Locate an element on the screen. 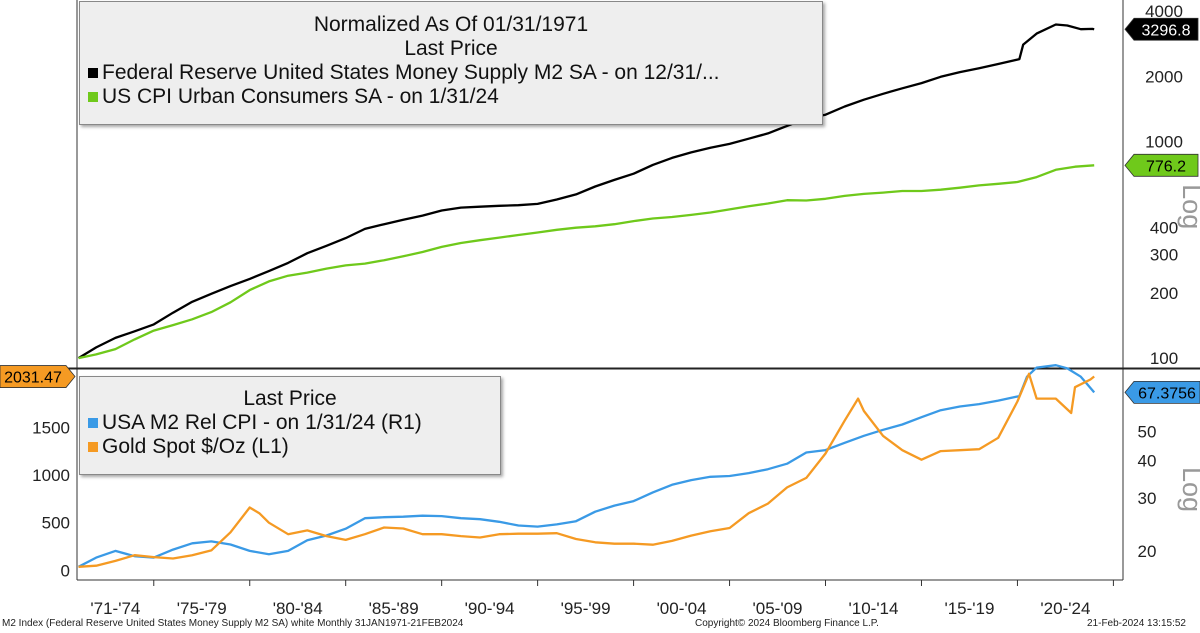 The height and width of the screenshot is (633, 1200). gold-last-value-tag: 2031.47 is located at coordinates (33, 378).